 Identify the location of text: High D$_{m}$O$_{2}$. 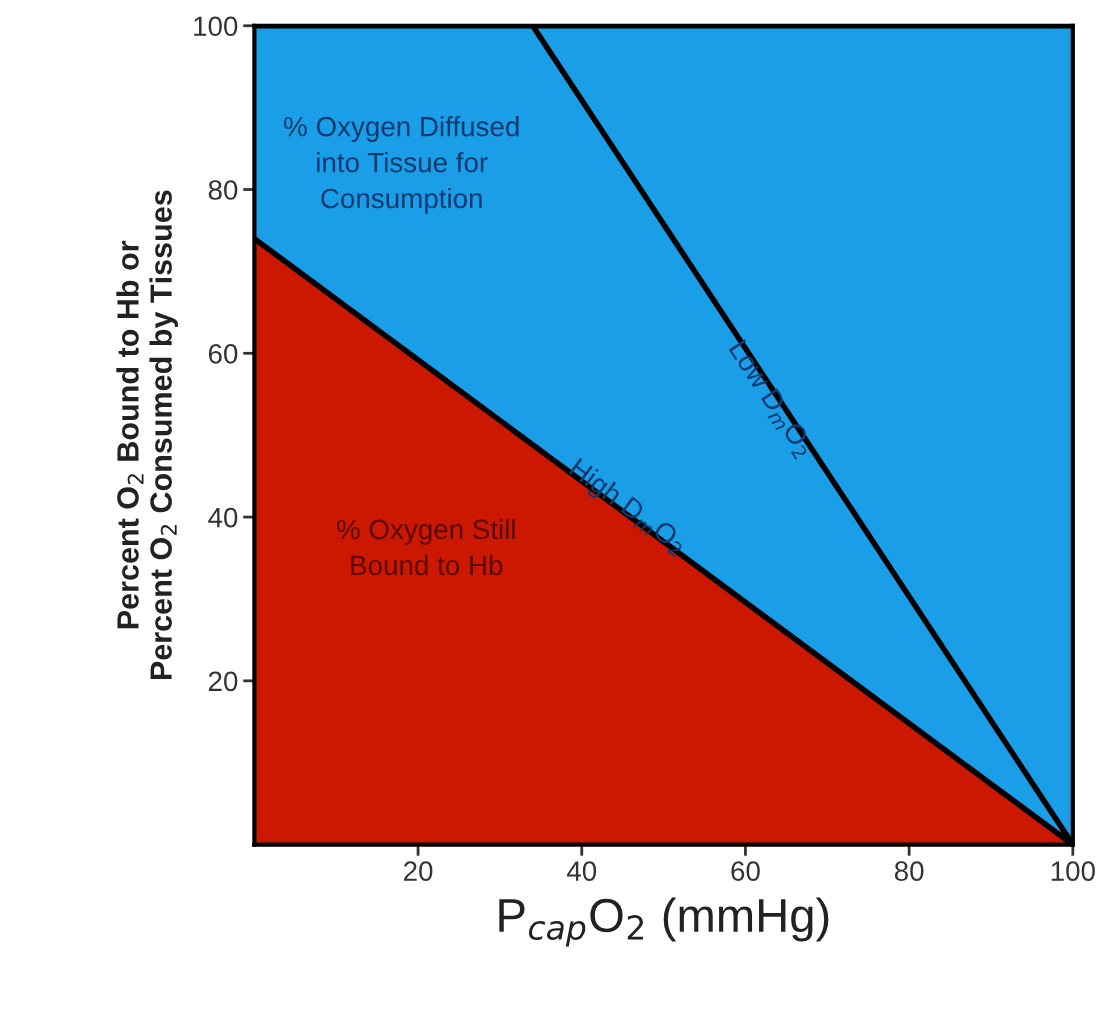
(627, 508).